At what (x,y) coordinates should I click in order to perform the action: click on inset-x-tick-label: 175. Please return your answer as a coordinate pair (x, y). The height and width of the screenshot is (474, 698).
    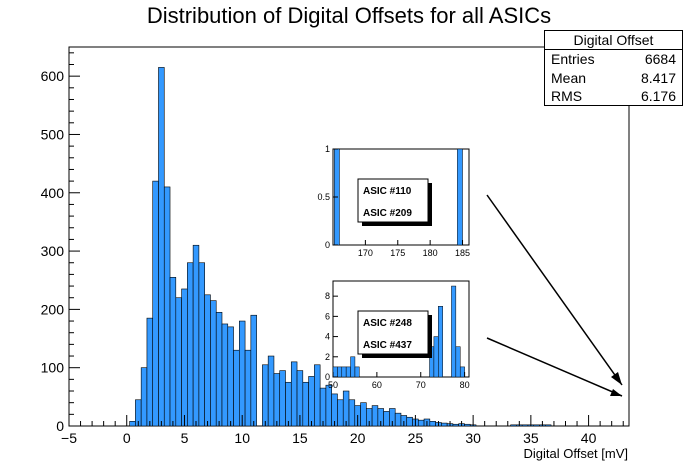
    Looking at the image, I should click on (397, 253).